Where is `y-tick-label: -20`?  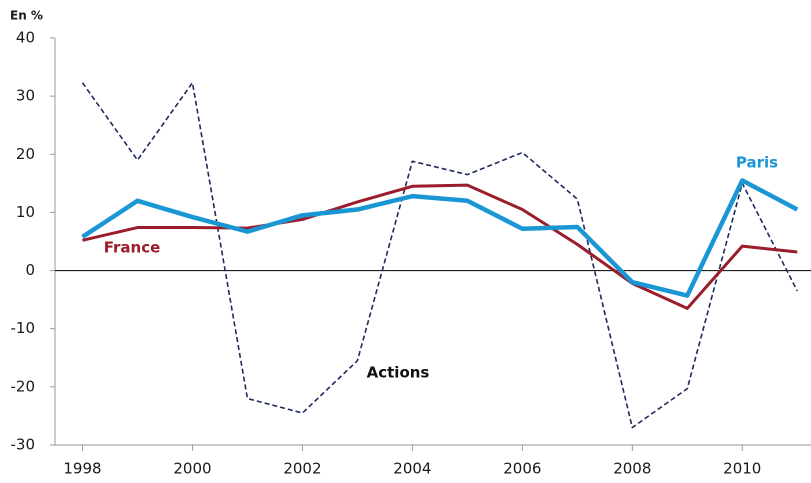 y-tick-label: -20 is located at coordinates (23, 386).